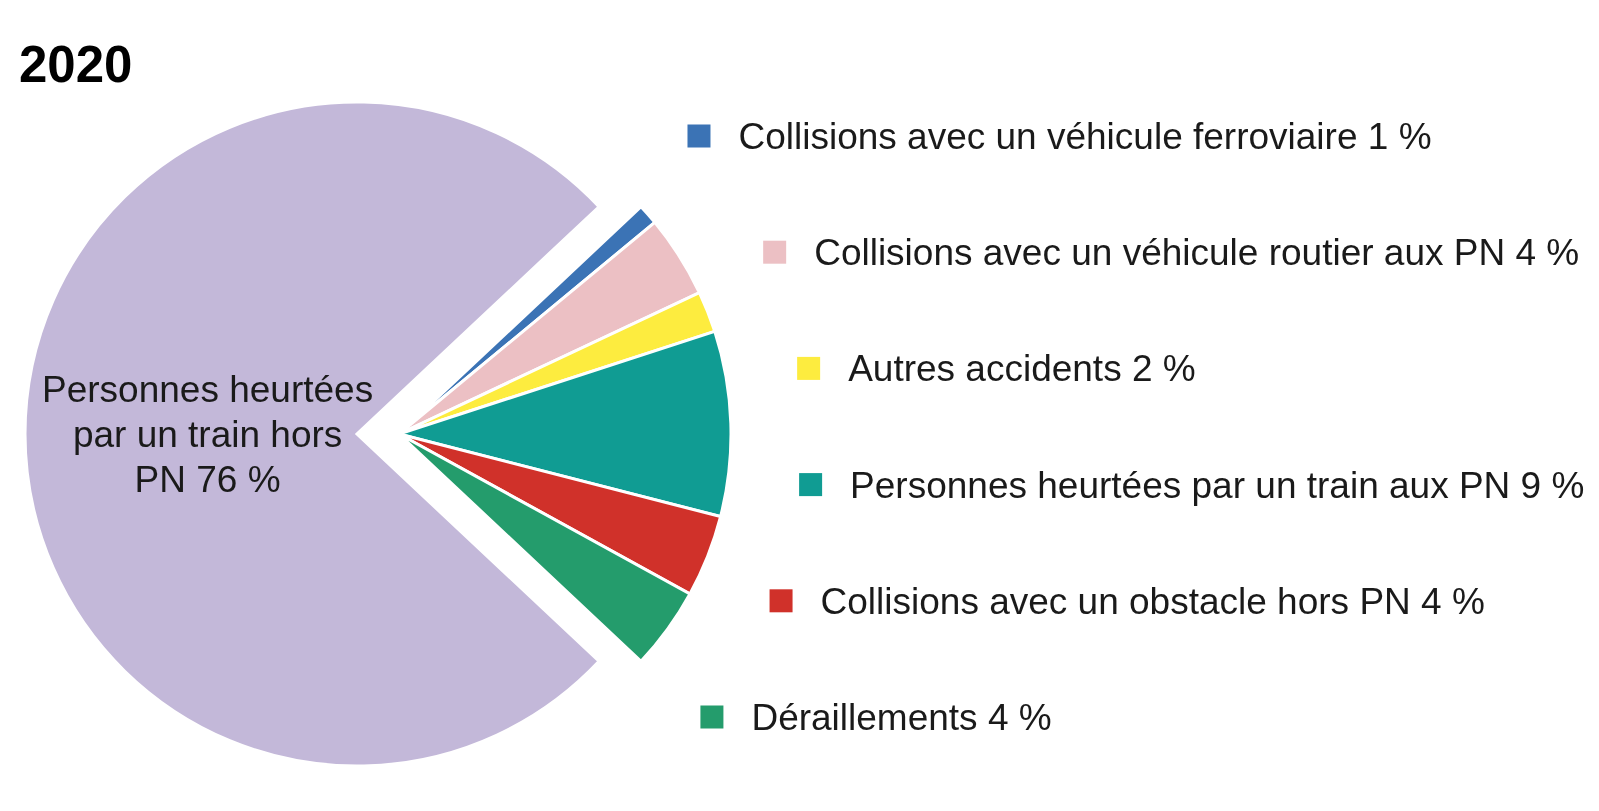 Image resolution: width=1599 pixels, height=811 pixels. I want to click on legend-label: Personnes heurtées par un train aux PN 9 %, so click(1217, 485).